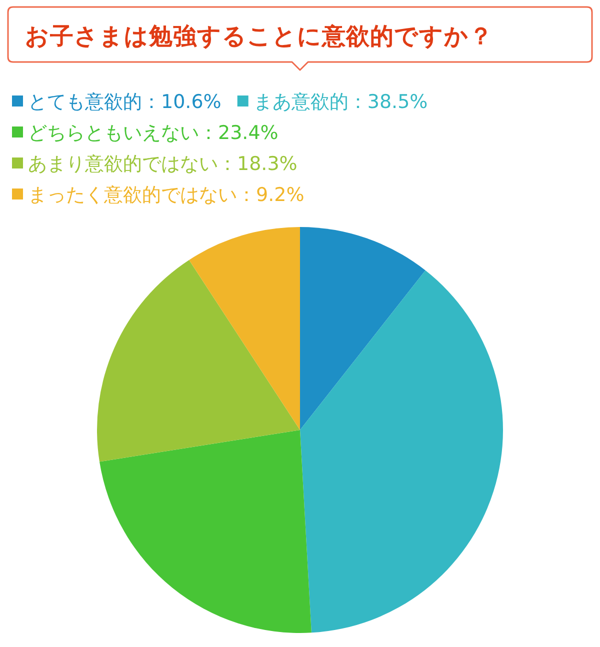 This screenshot has width=600, height=647. What do you see at coordinates (153, 133) in the screenshot?
I see `legend-label: どちらともいえない：23.4%` at bounding box center [153, 133].